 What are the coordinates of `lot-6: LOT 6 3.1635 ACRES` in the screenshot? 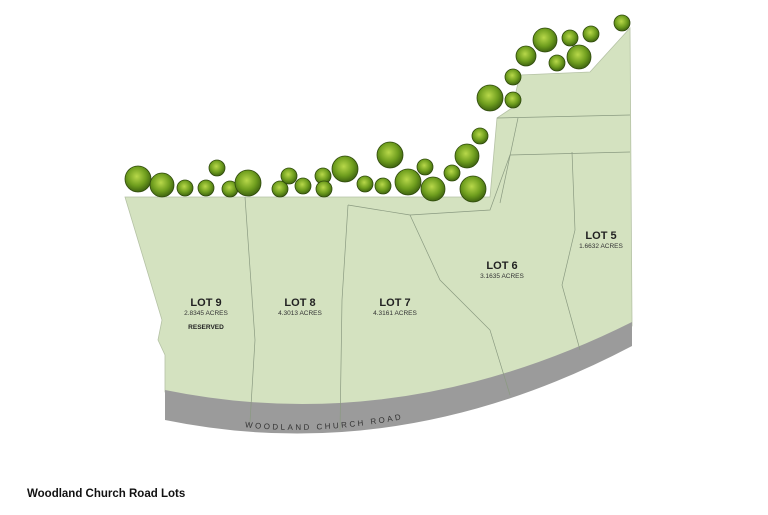 It's located at (502, 270).